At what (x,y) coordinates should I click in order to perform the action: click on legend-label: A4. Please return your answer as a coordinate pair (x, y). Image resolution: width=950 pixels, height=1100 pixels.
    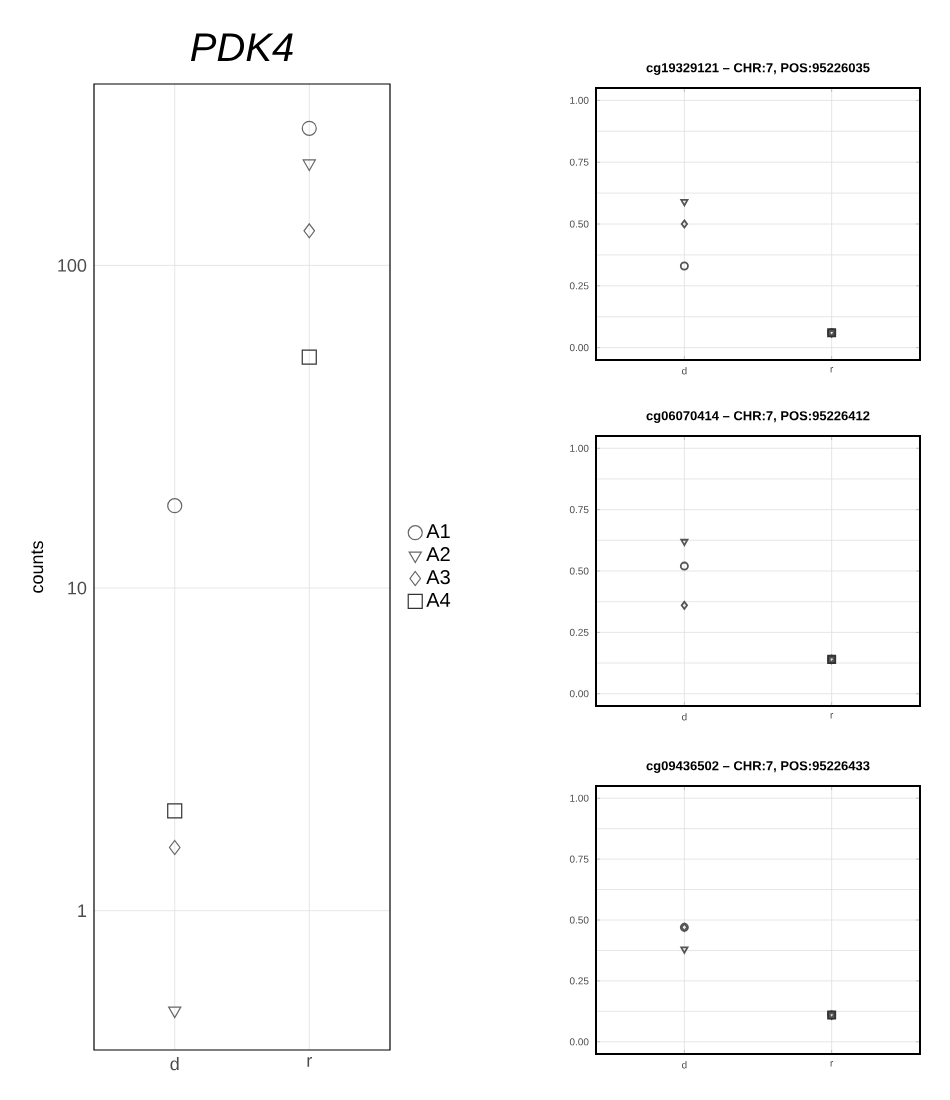
    Looking at the image, I should click on (438, 599).